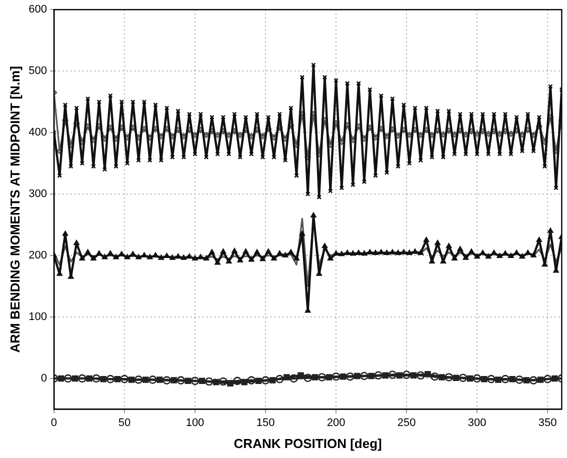 This screenshot has width=567, height=458. Describe the element at coordinates (547, 422) in the screenshot. I see `x-tick-label: 350` at that location.